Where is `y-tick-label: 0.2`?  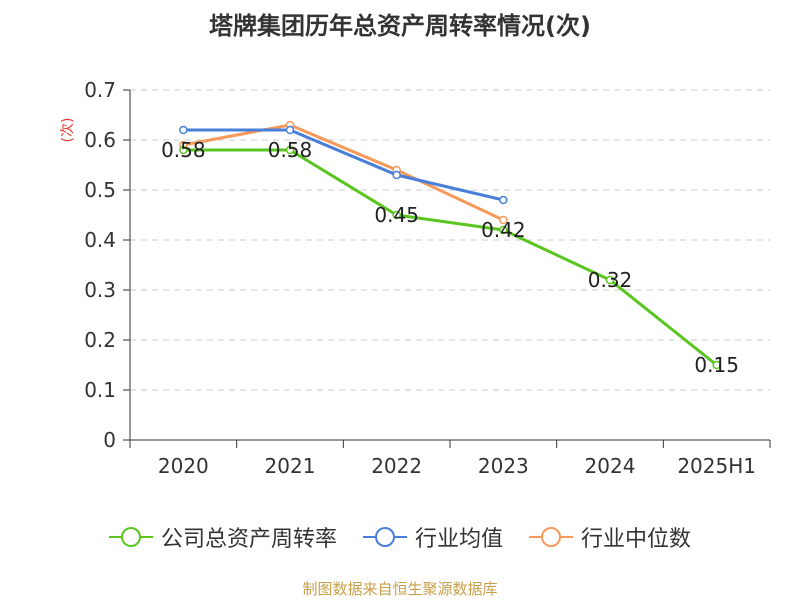
y-tick-label: 0.2 is located at coordinates (100, 340).